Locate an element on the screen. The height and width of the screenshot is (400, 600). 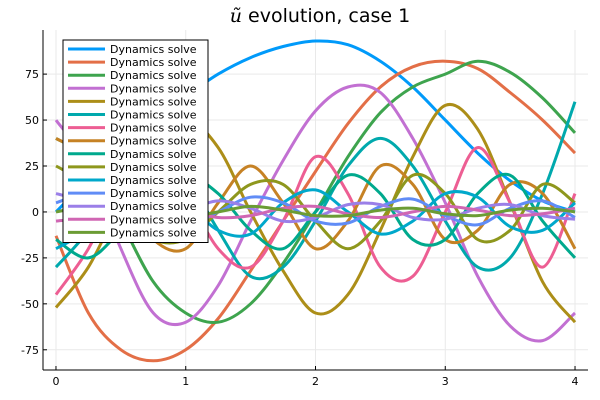
y-tick-label: 25 is located at coordinates (32, 166).